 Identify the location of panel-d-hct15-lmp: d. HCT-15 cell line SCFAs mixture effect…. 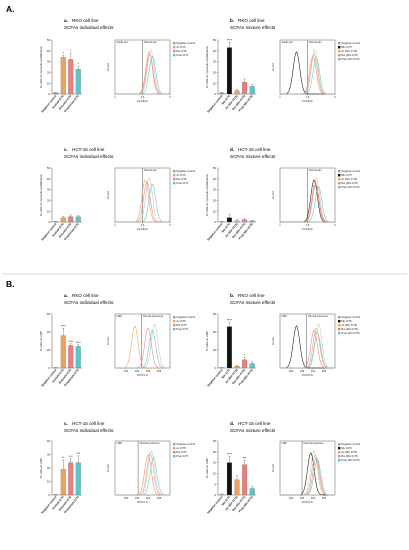
(283, 467).